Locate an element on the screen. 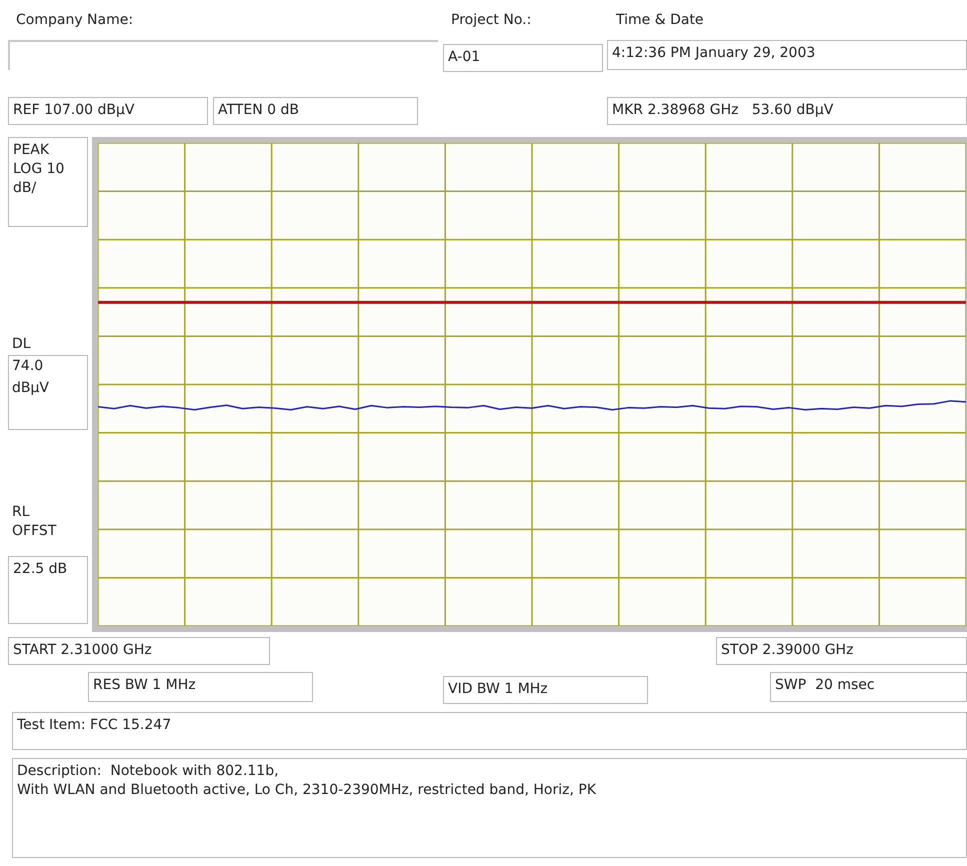 The height and width of the screenshot is (866, 967). text: VID BW 1 MHz is located at coordinates (545, 690).